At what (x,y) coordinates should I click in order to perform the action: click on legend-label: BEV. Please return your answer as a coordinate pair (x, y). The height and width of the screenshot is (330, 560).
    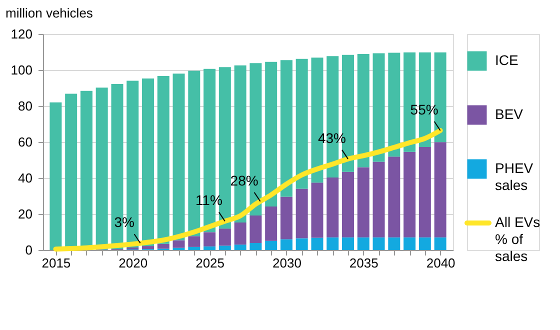
    Looking at the image, I should click on (509, 114).